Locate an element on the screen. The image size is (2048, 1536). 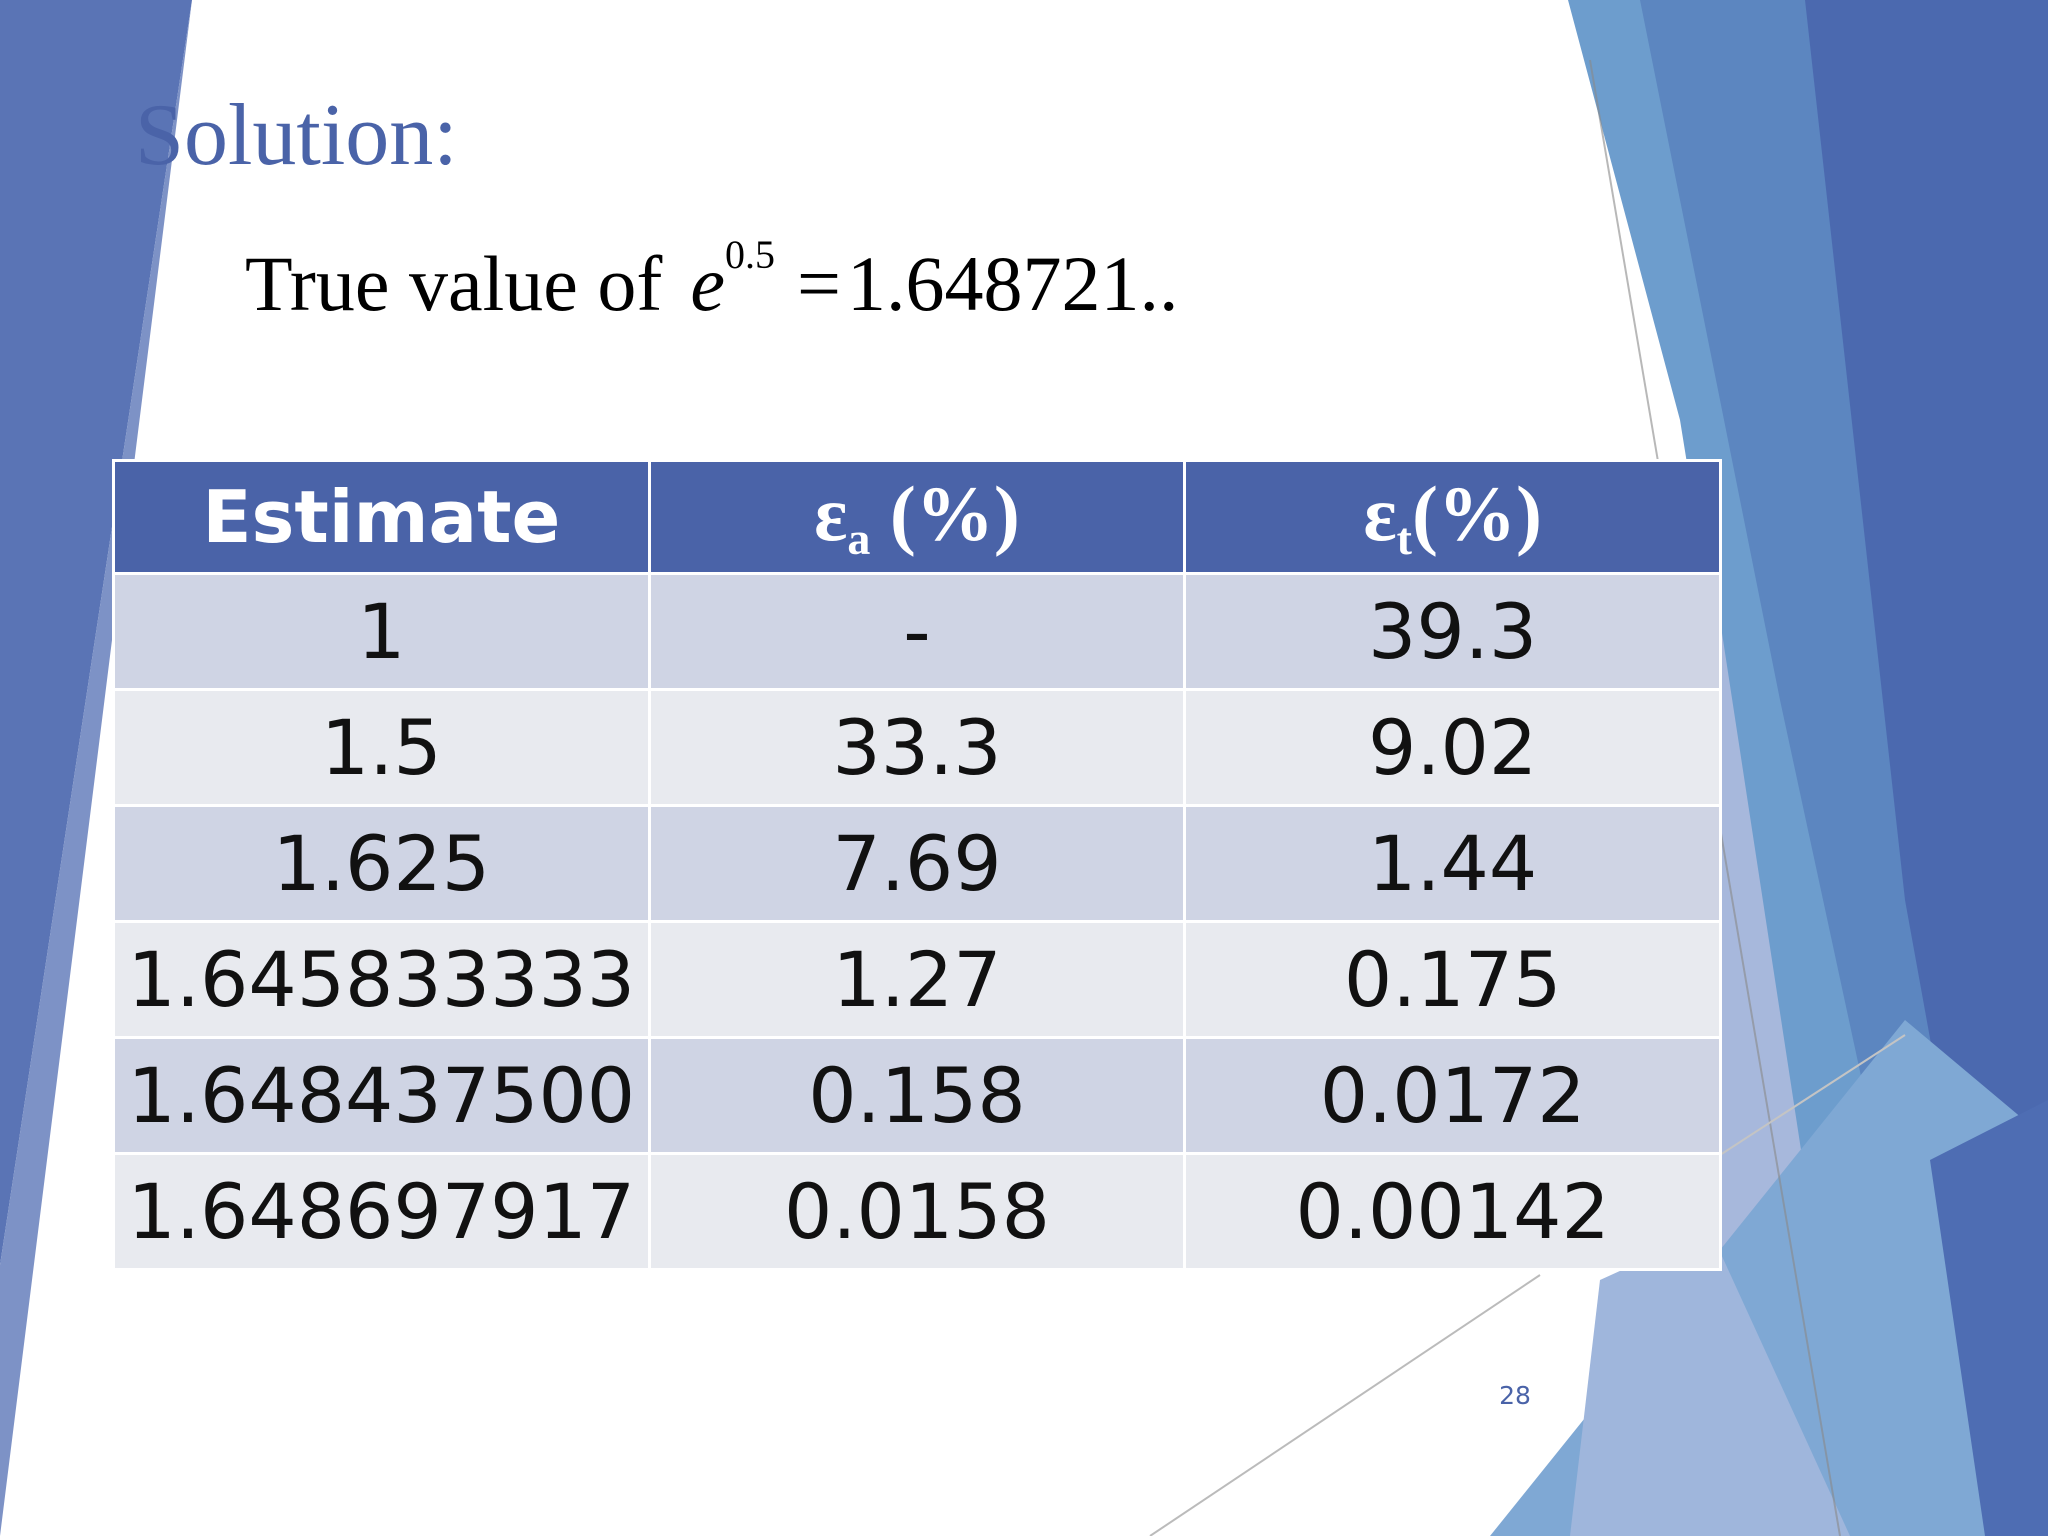
header-true-error-subscript: t is located at coordinates (1404, 538).